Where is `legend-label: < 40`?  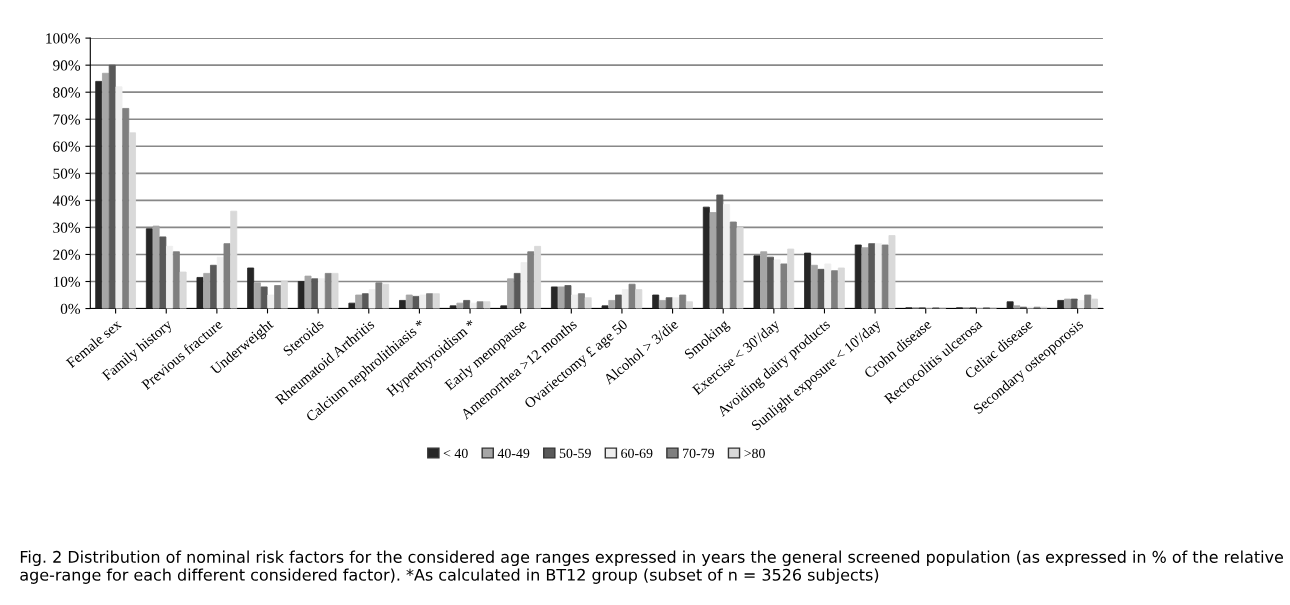 legend-label: < 40 is located at coordinates (455, 453).